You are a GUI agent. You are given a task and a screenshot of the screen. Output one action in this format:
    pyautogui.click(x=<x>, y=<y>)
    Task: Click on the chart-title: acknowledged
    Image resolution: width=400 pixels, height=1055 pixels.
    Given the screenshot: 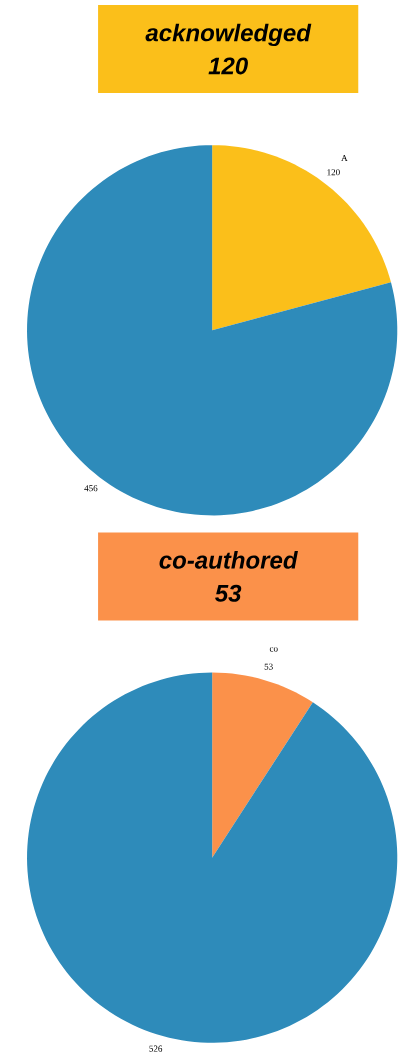 What is the action you would take?
    pyautogui.click(x=228, y=35)
    